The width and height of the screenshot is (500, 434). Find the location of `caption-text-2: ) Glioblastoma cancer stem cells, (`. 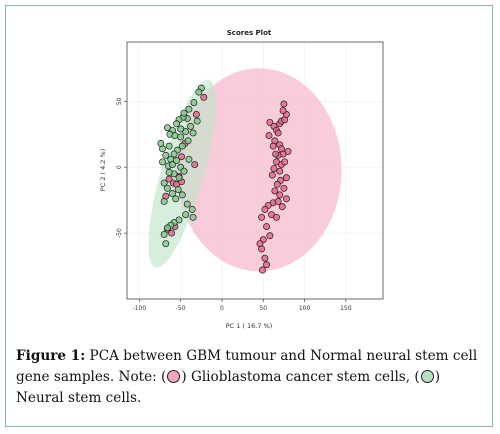

caption-text-2: ) Glioblastoma cancer stem cells, ( is located at coordinates (300, 377).